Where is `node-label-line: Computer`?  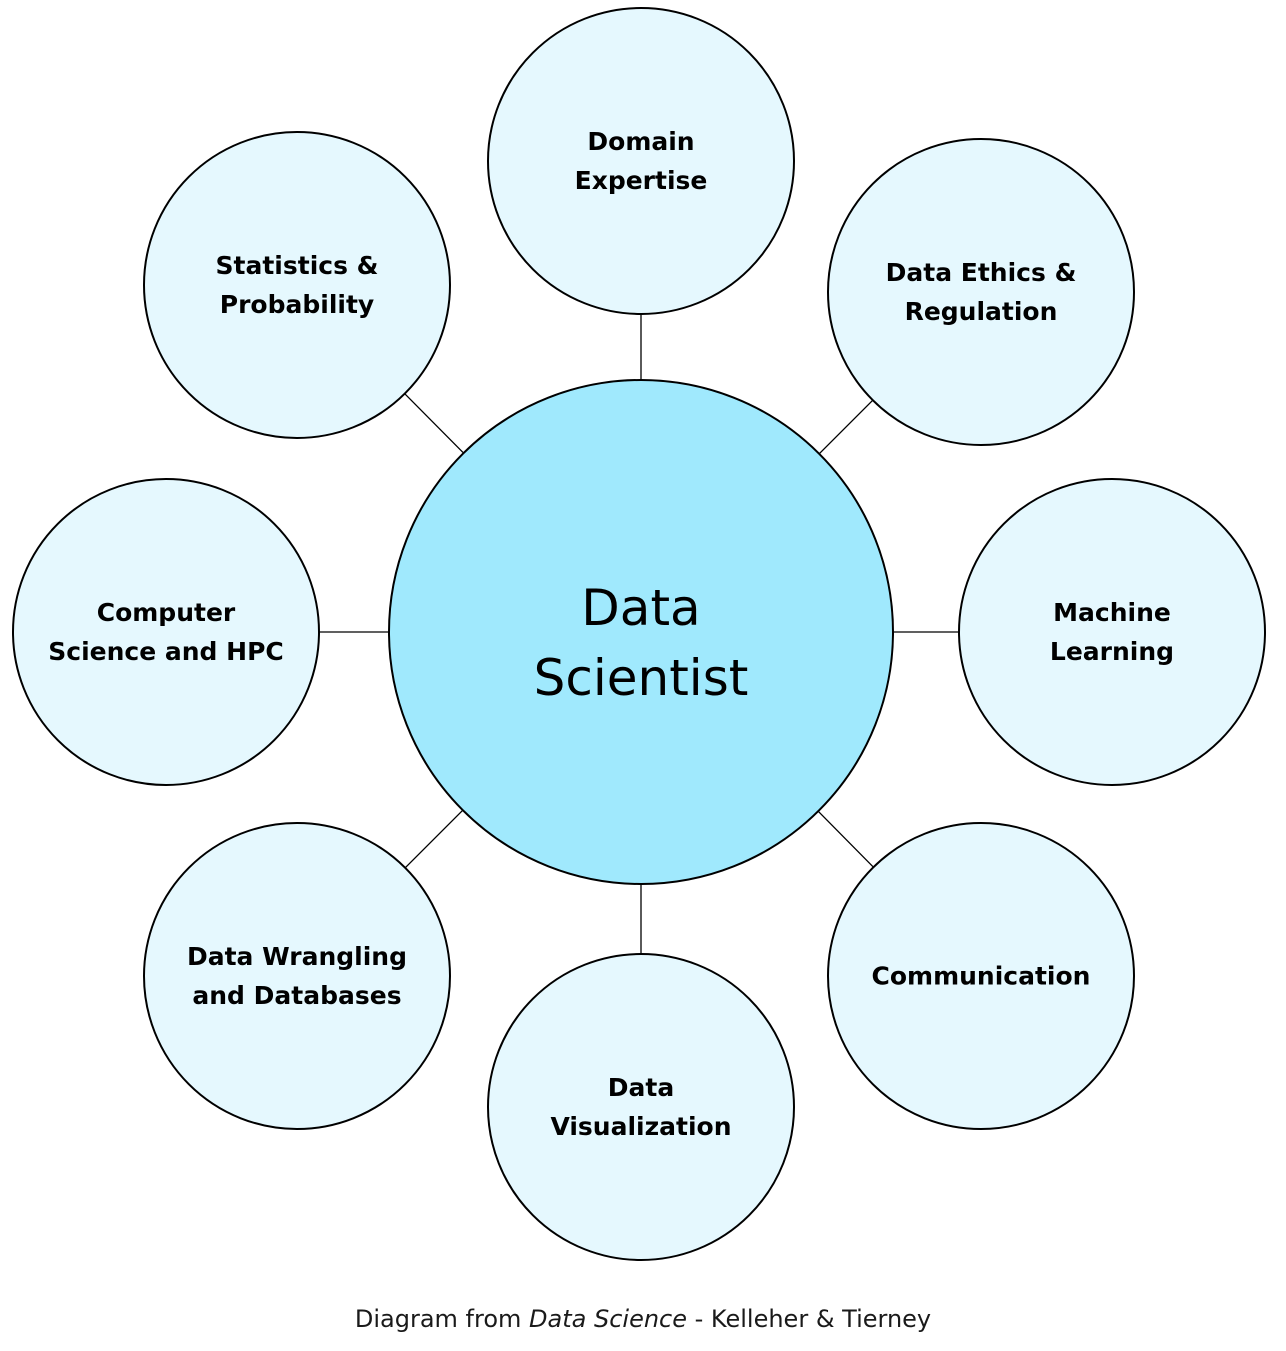
node-label-line: Computer is located at coordinates (166, 612).